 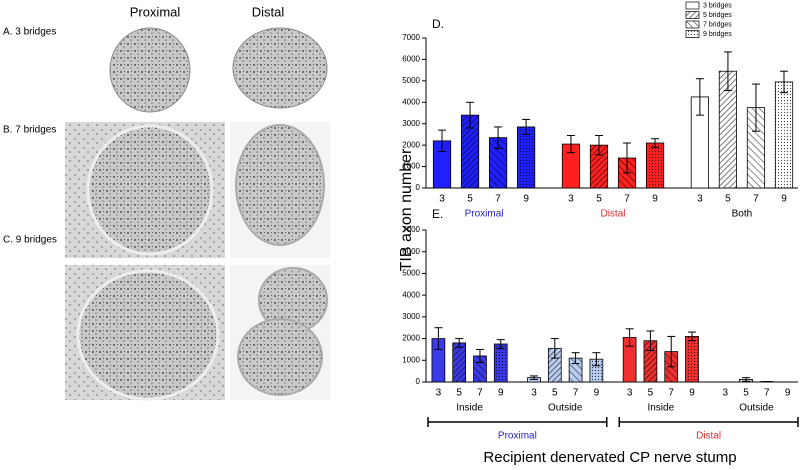 What do you see at coordinates (517, 436) in the screenshot?
I see `bracket-label: Proximal` at bounding box center [517, 436].